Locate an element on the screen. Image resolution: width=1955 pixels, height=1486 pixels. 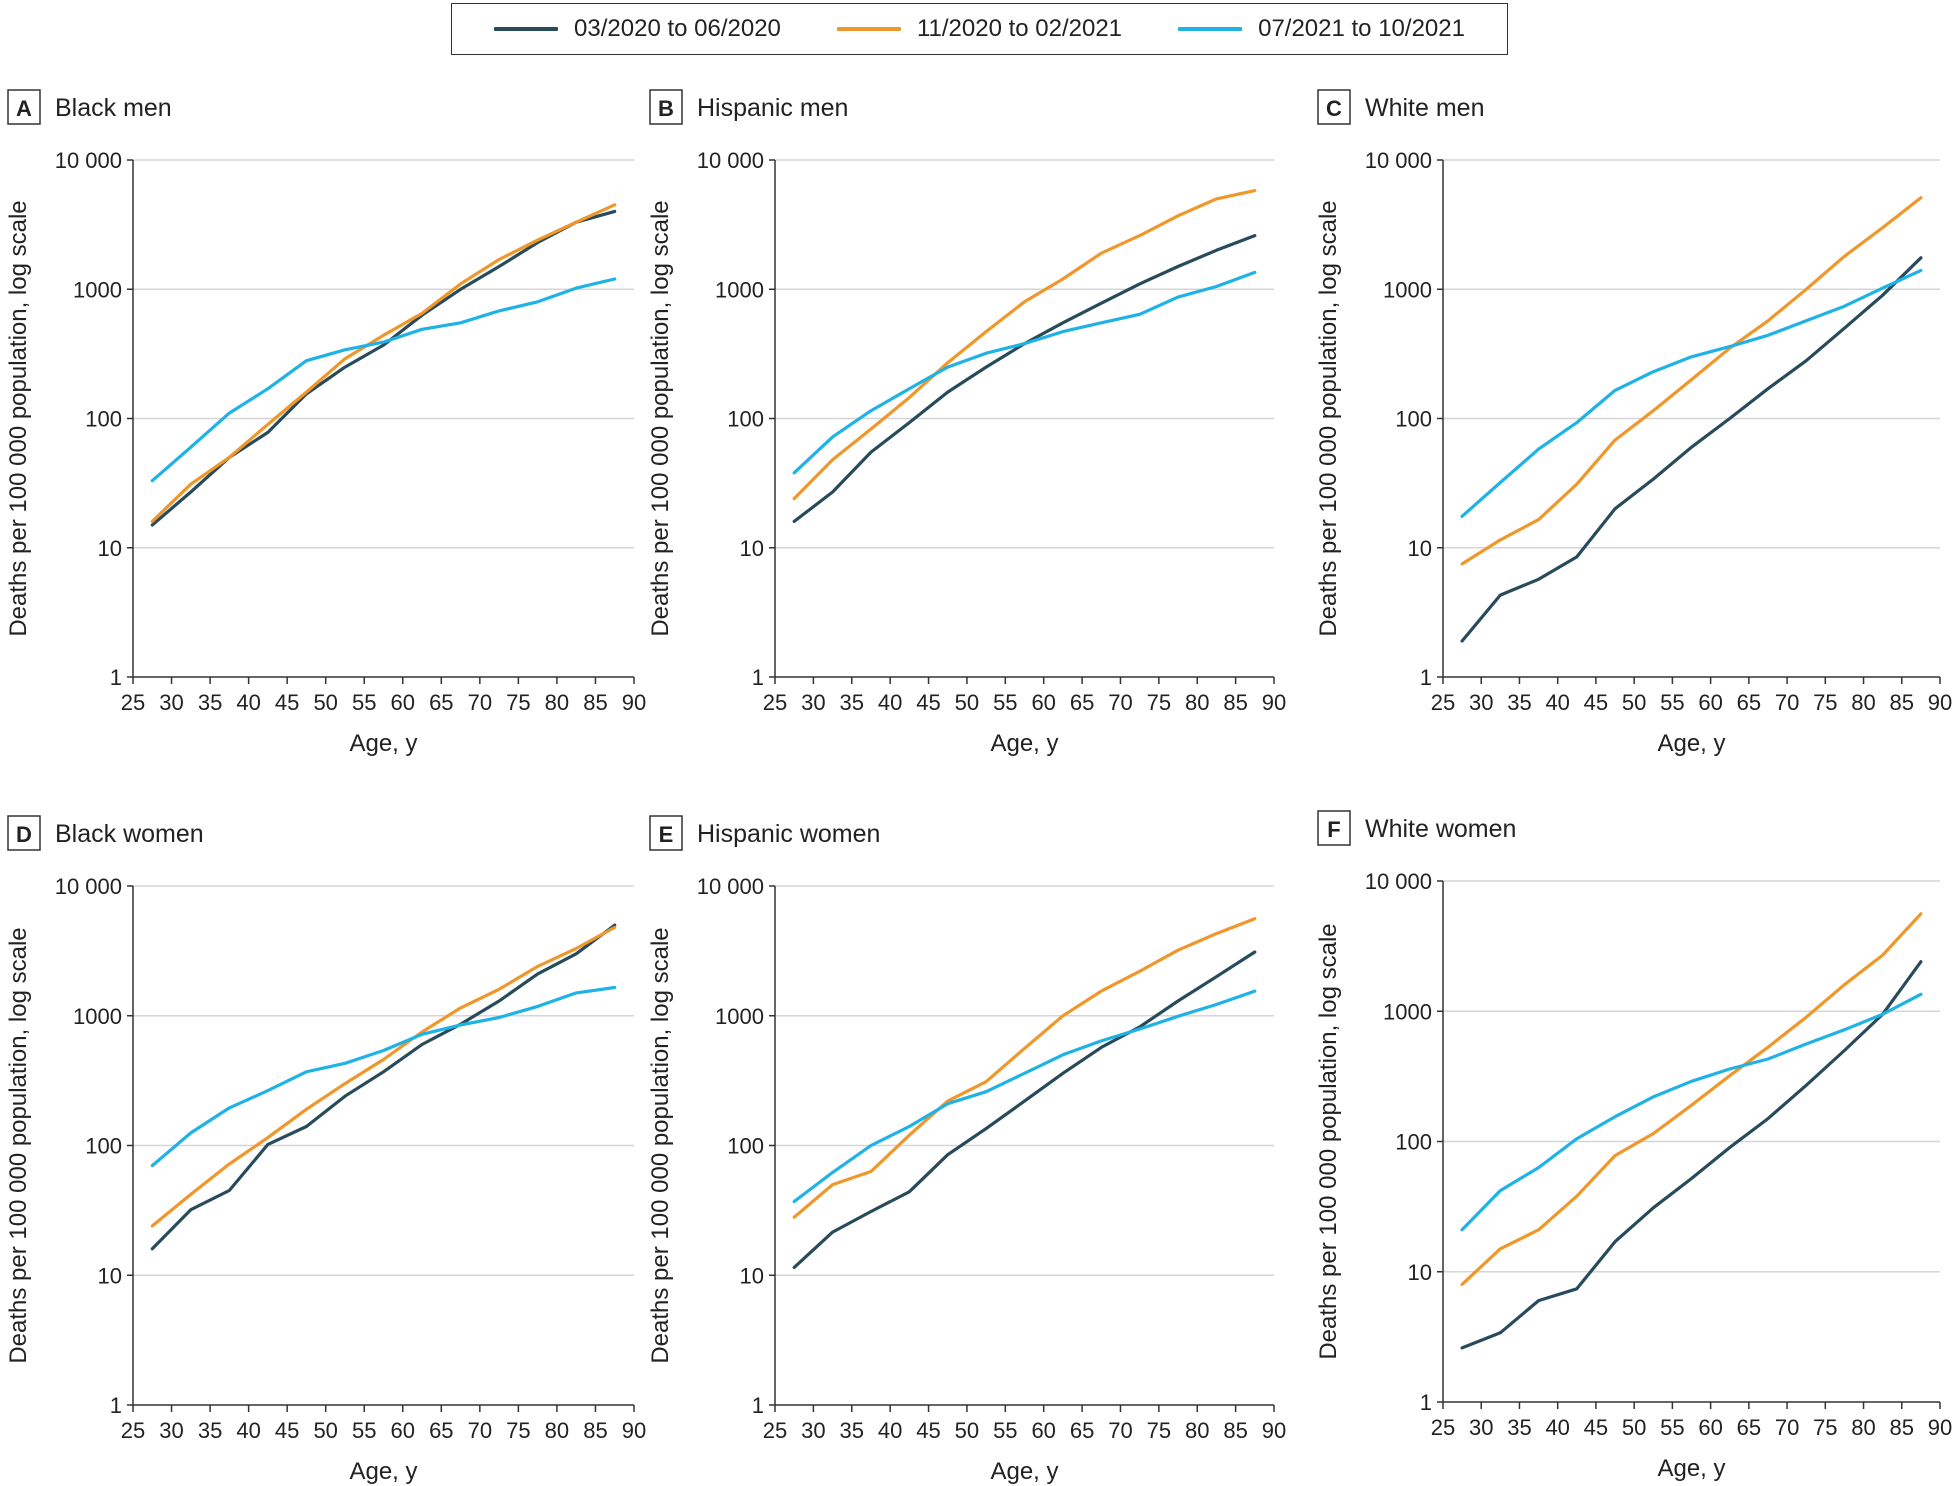
panel-title: Black men is located at coordinates (113, 108).